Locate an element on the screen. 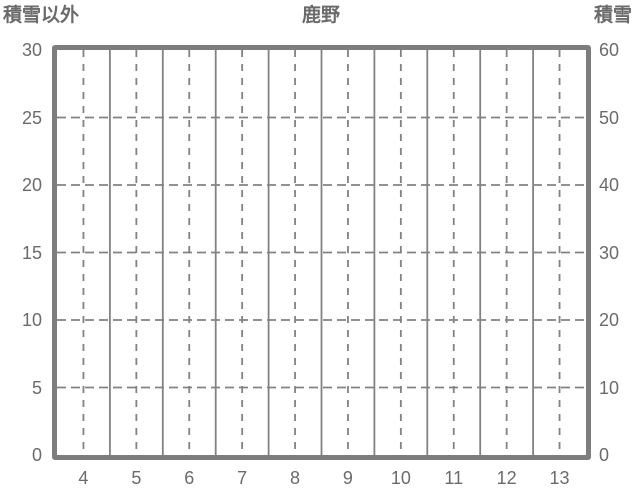  x-tick-label: 11 is located at coordinates (454, 478).